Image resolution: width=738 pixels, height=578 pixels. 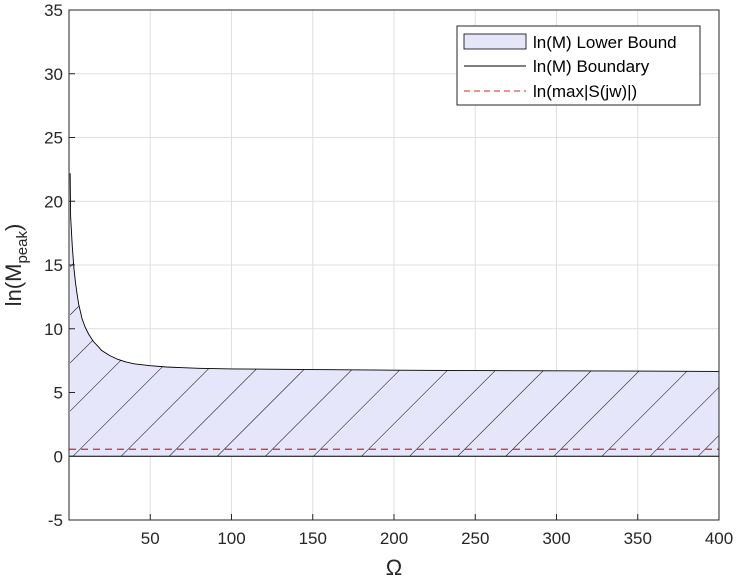 What do you see at coordinates (475, 538) in the screenshot?
I see `x-tick-label: 250` at bounding box center [475, 538].